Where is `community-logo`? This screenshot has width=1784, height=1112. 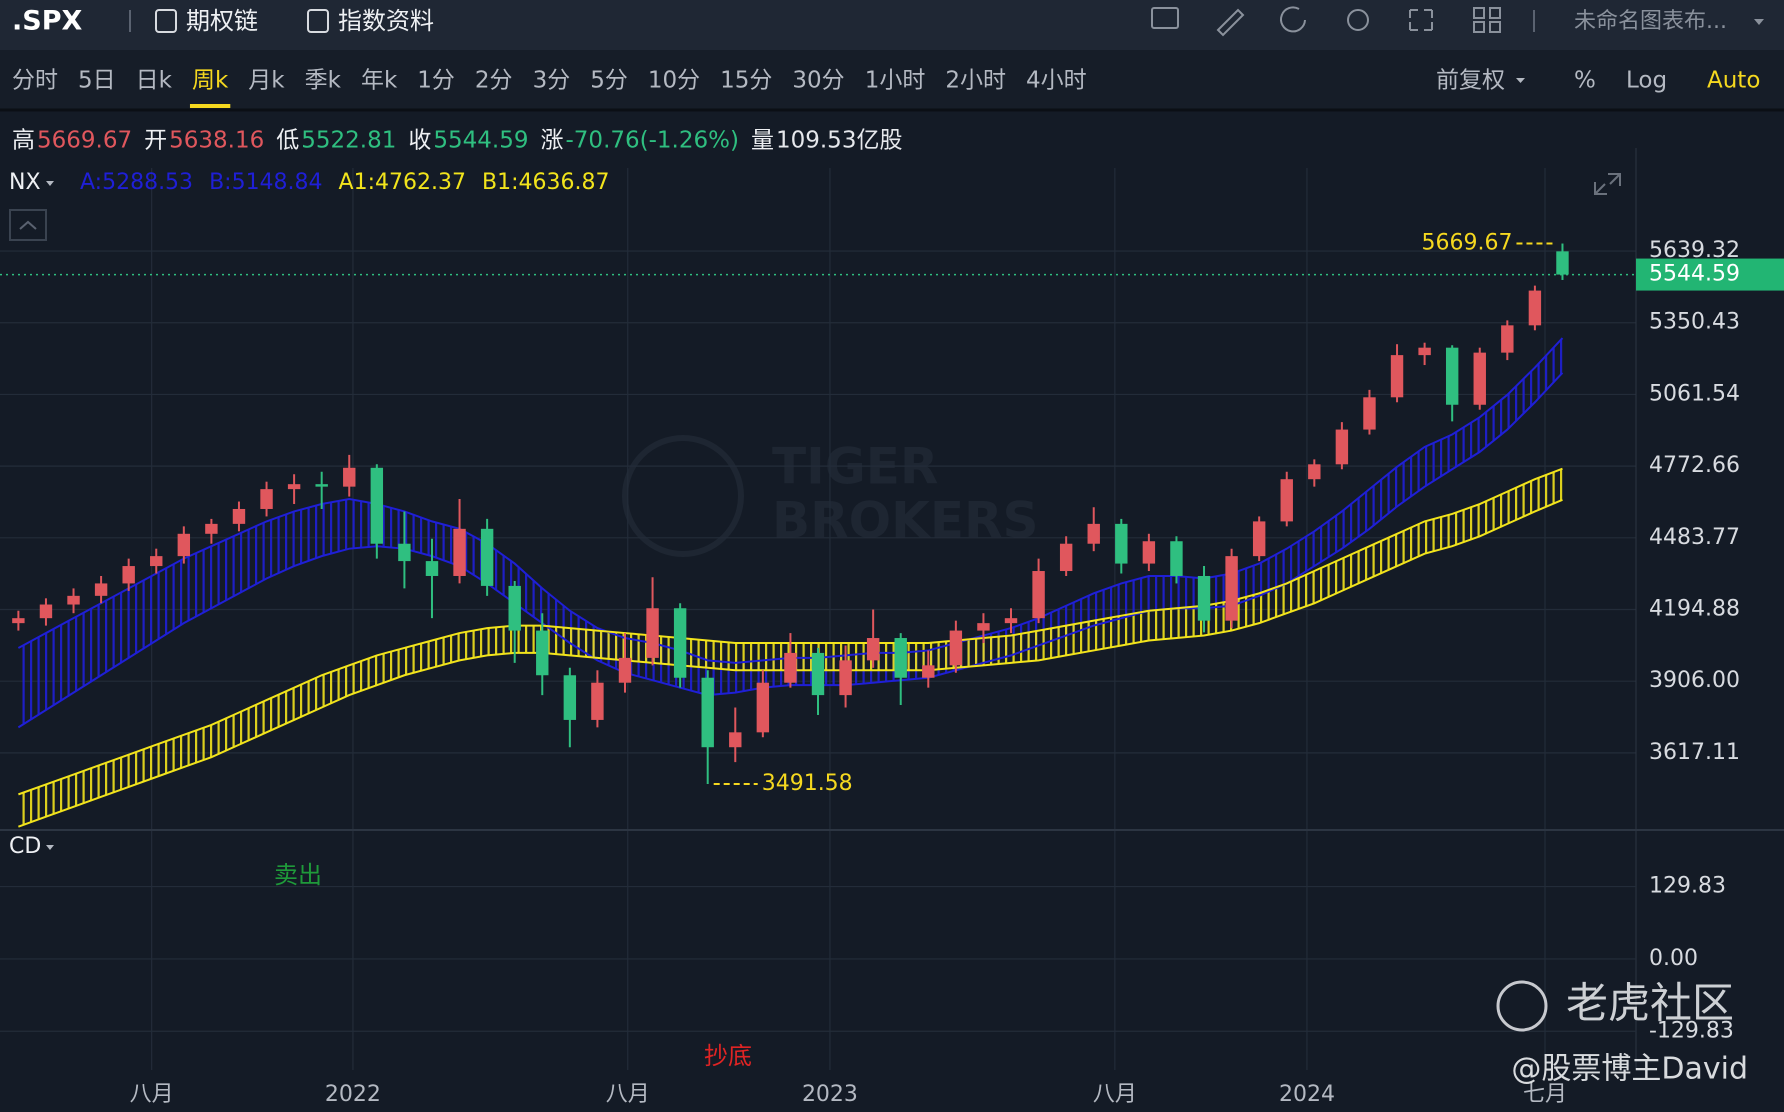 community-logo is located at coordinates (1522, 1006).